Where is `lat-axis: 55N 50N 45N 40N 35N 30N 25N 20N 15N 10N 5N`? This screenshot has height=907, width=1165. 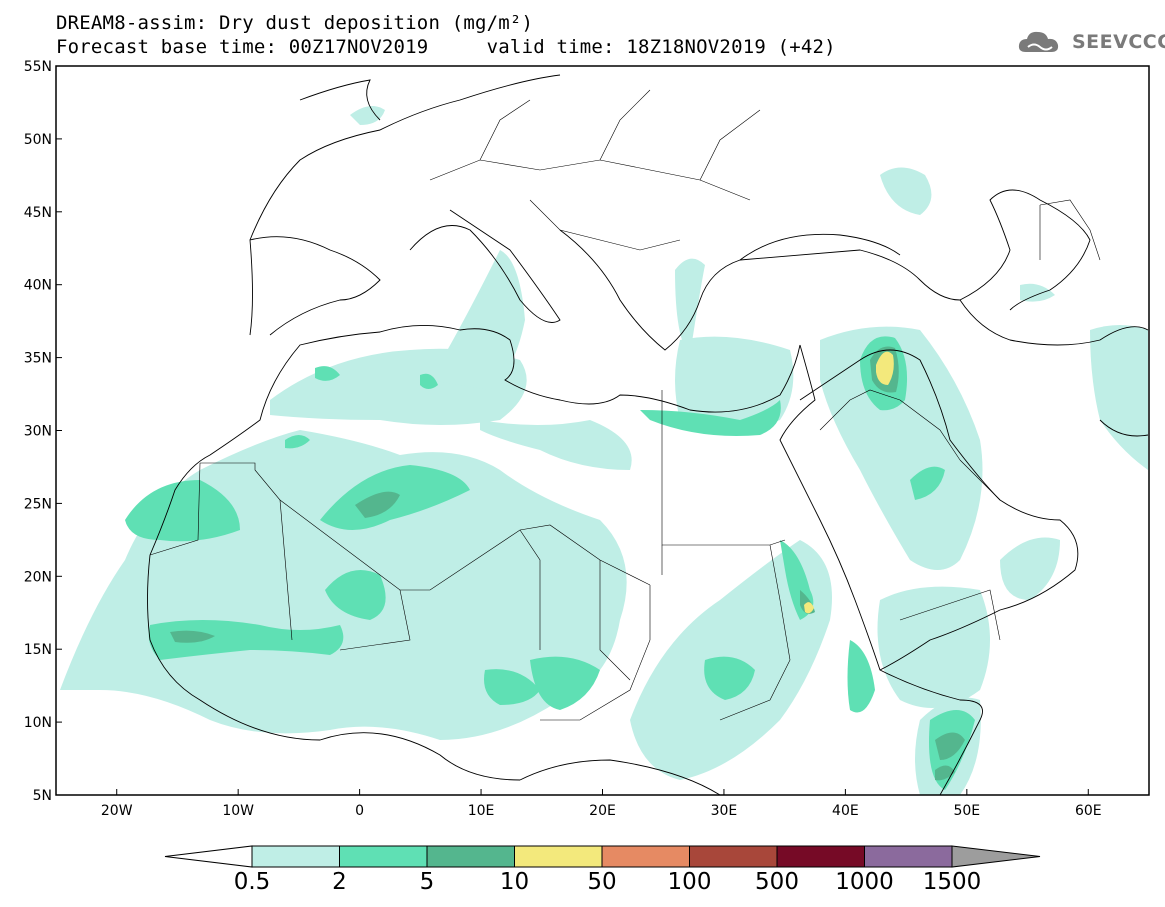 lat-axis: 55N 50N 45N 40N 35N 30N 25N 20N 15N 10N 5N is located at coordinates (43, 431).